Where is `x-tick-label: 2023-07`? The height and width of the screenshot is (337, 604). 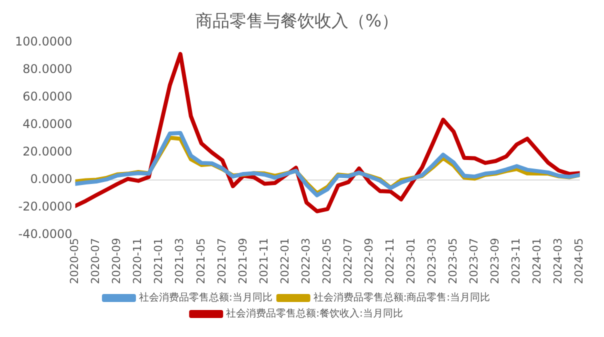
x-tick-label: 2023-07 is located at coordinates (474, 261).